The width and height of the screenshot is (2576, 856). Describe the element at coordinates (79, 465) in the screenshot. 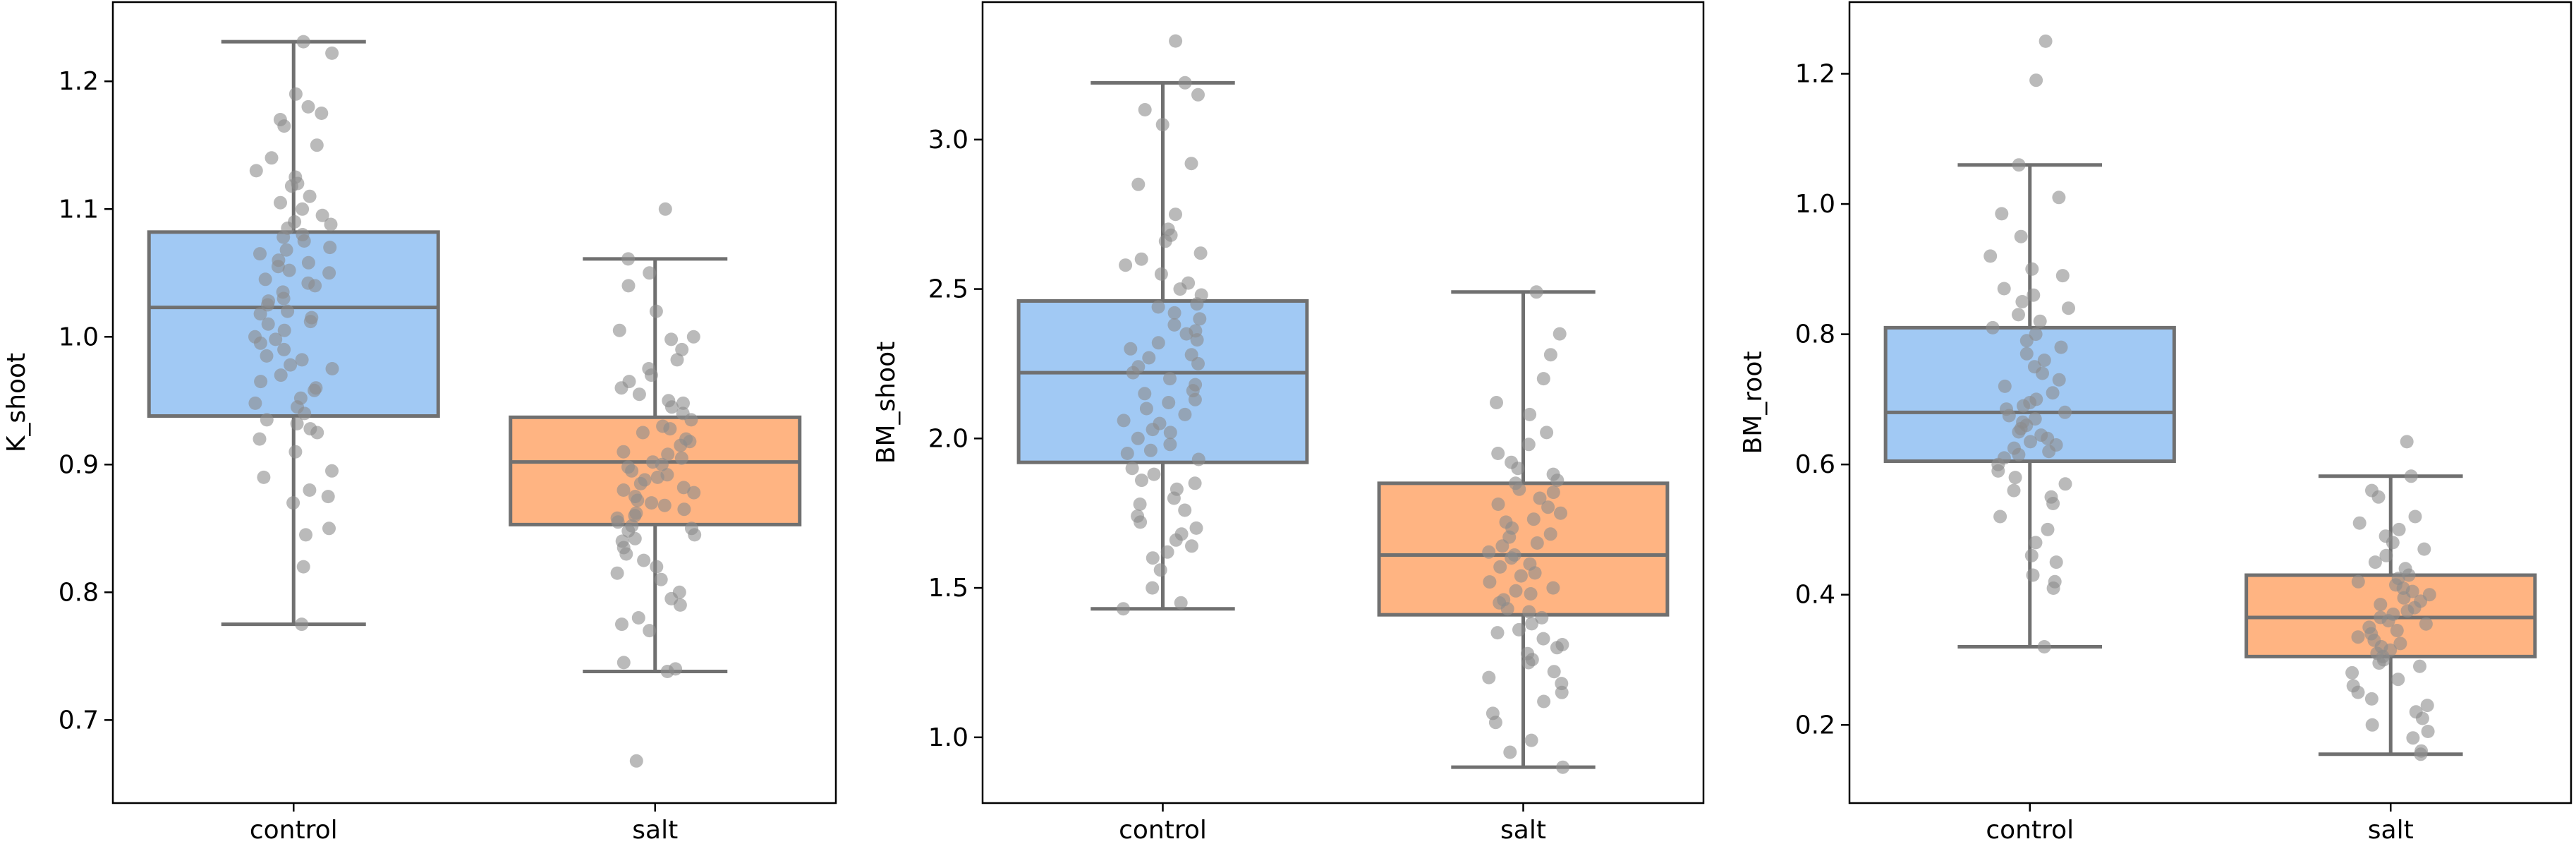

I see `y-tick-label: 0.9` at that location.